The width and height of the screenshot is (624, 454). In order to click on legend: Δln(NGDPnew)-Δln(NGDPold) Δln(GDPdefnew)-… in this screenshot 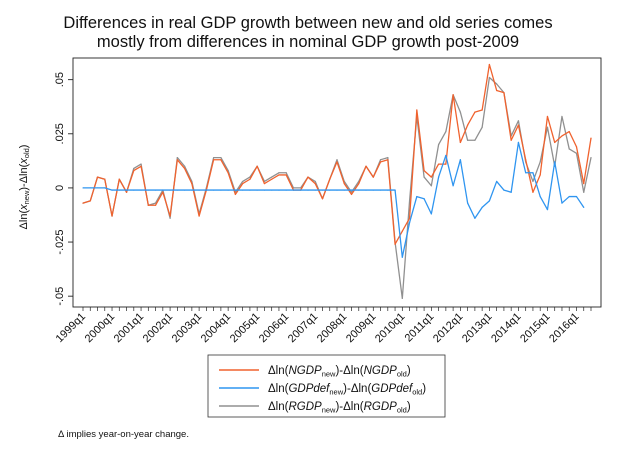, I will do `click(326, 386)`.